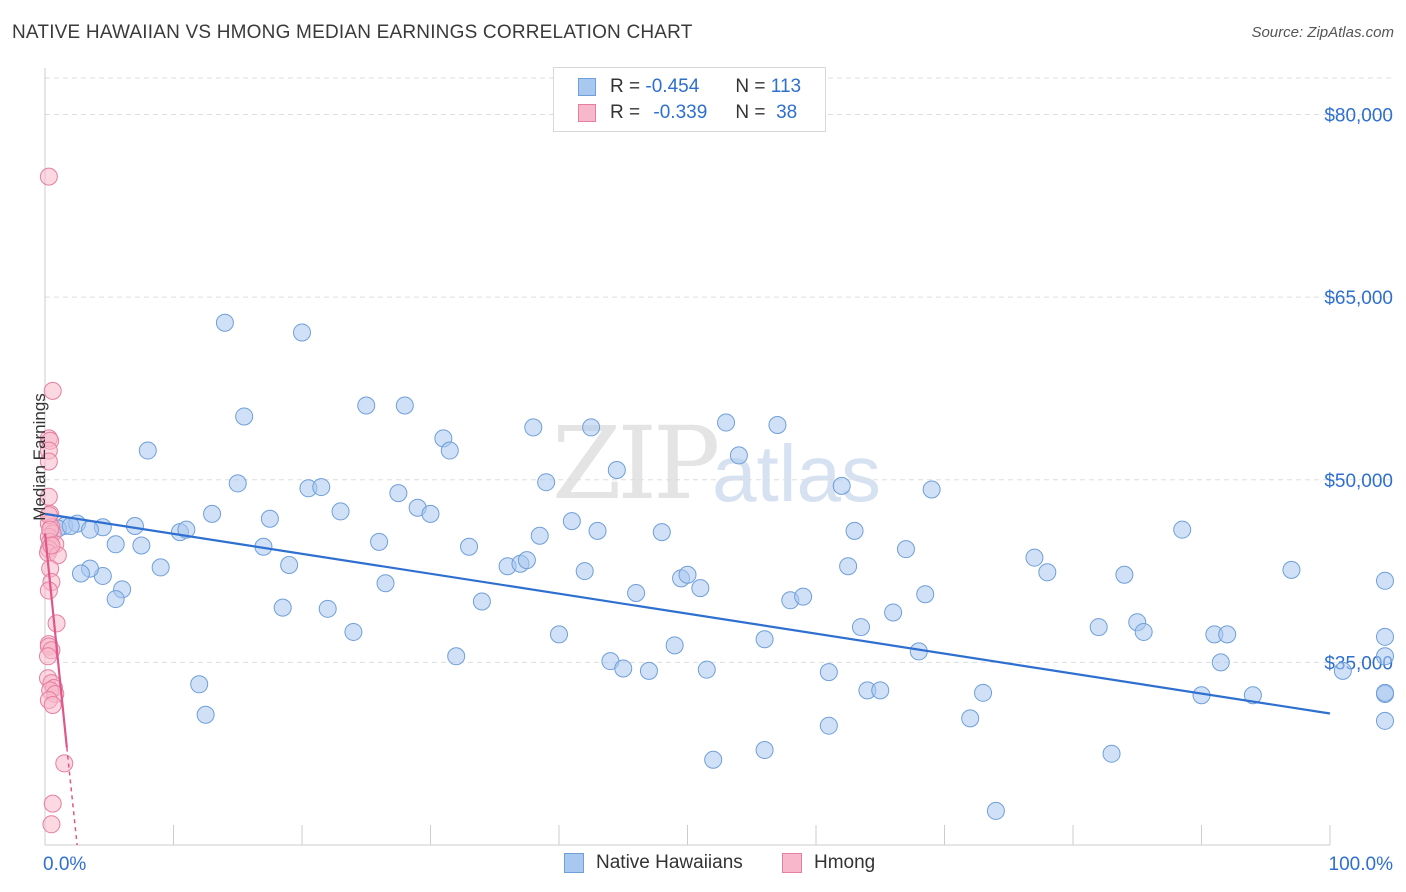  What do you see at coordinates (64, 864) in the screenshot?
I see `x-tick-label-min: 0.0%` at bounding box center [64, 864].